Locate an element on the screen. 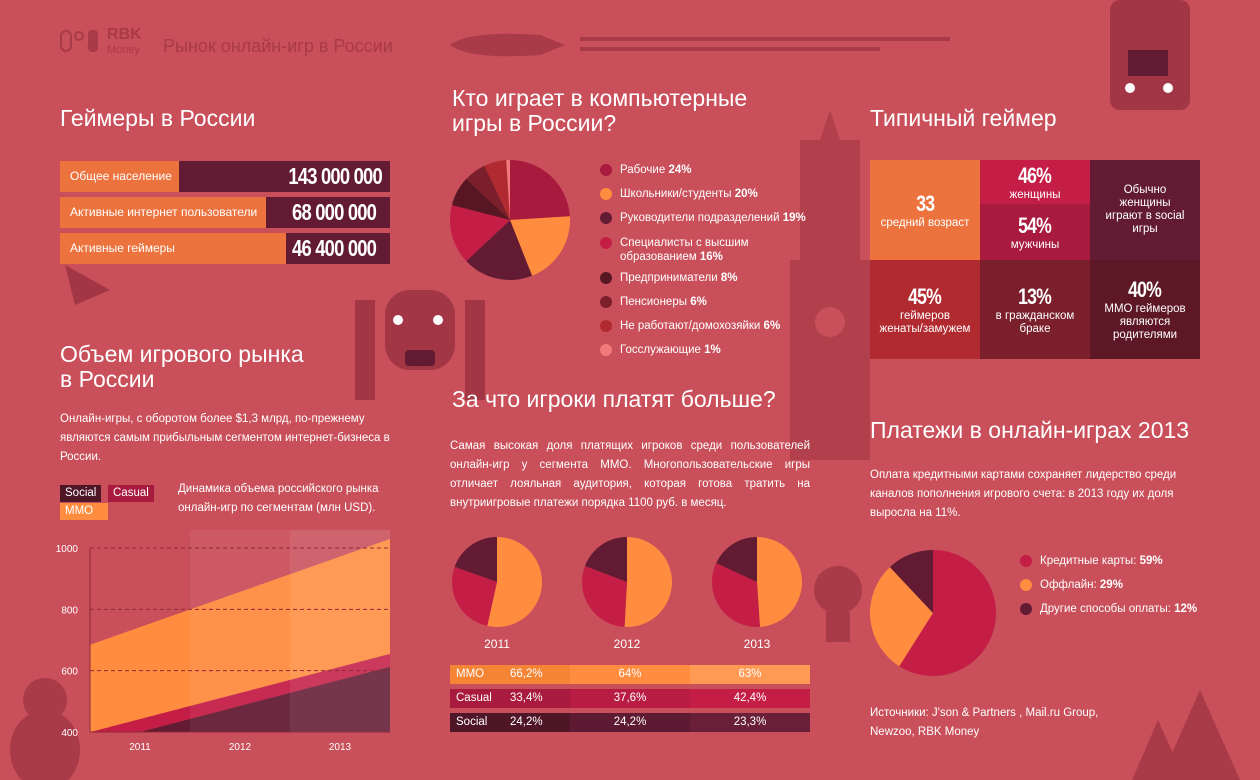 The width and height of the screenshot is (1260, 780). cell-value: 54% is located at coordinates (1035, 225).